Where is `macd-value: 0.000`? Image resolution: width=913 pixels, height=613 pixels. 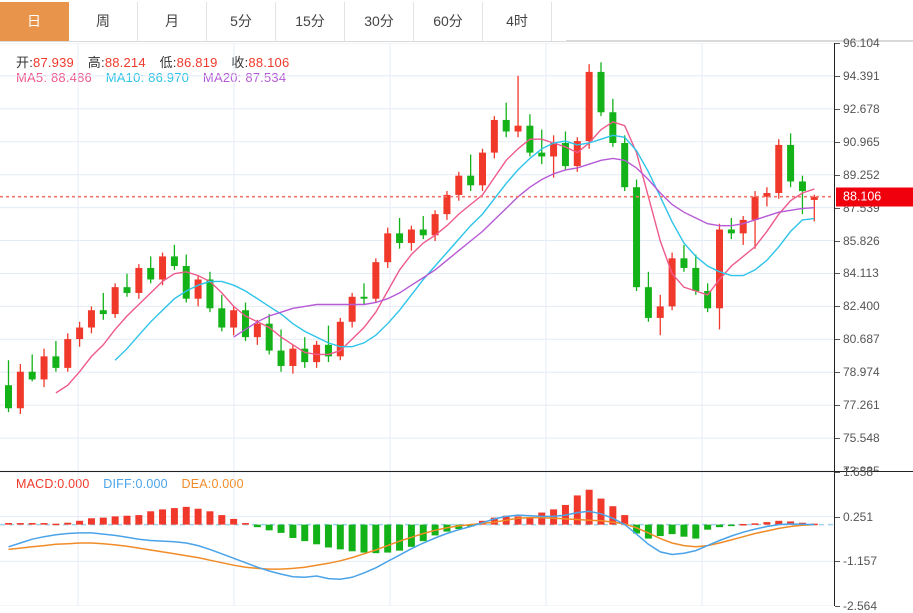 macd-value: 0.000 is located at coordinates (73, 484).